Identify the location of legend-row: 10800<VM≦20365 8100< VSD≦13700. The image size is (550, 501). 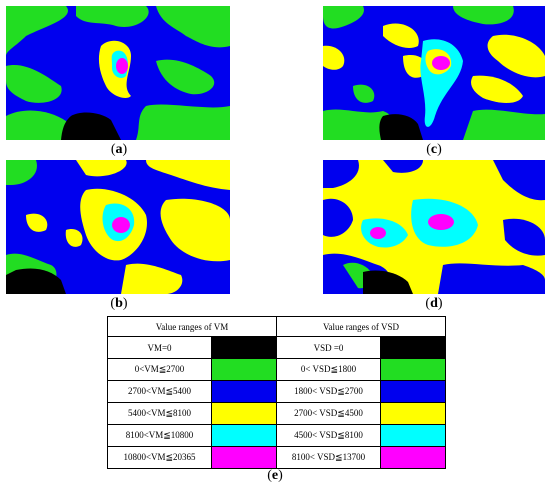
(276, 457).